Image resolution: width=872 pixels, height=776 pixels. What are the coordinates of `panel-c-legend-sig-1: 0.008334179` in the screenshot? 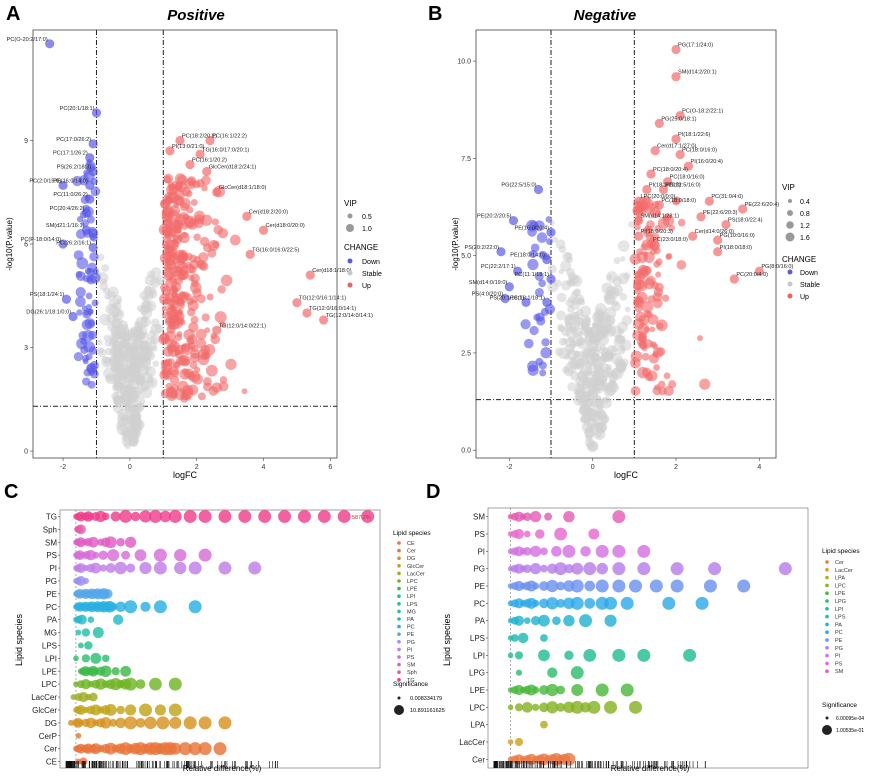 It's located at (426, 699).